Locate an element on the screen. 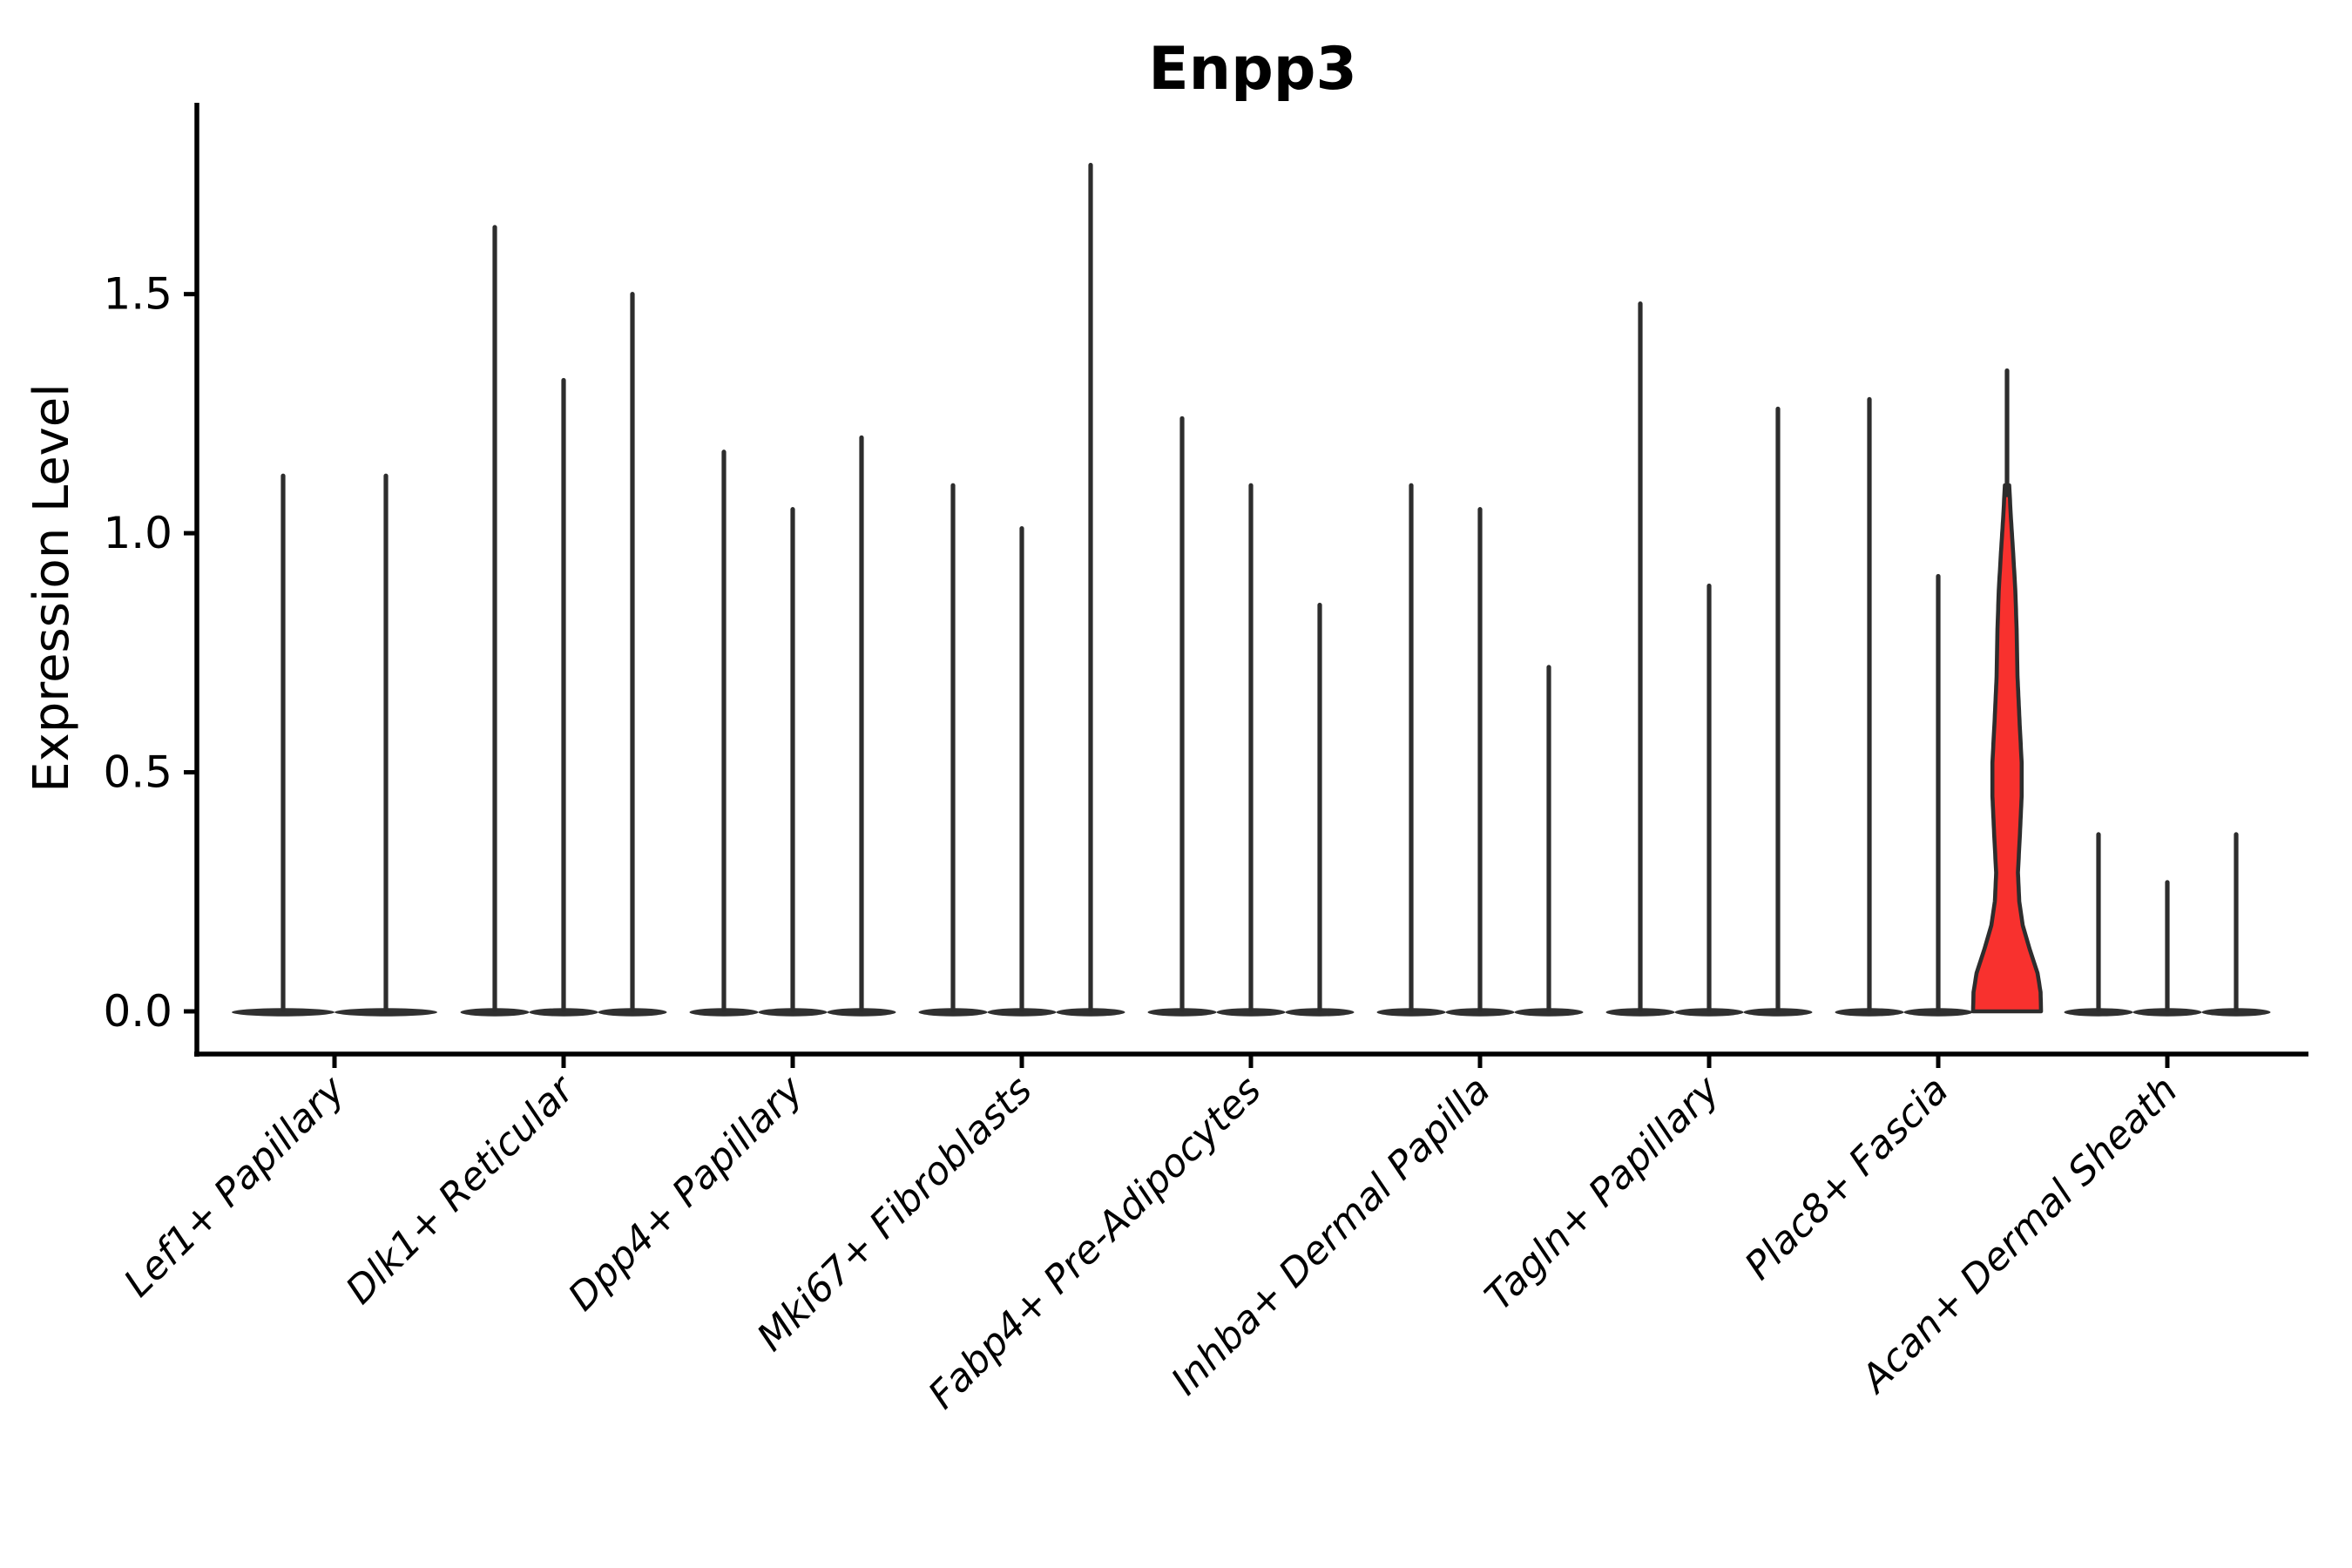 The image size is (2352, 1568). chart-title: Enpp3 is located at coordinates (1252, 69).